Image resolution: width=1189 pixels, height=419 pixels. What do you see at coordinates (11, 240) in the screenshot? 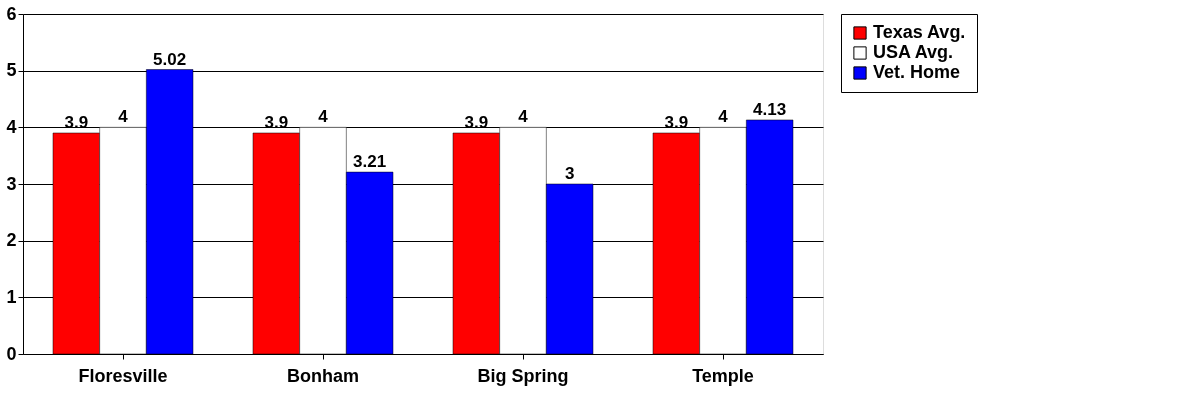
I see `y-tick-label: 2` at bounding box center [11, 240].